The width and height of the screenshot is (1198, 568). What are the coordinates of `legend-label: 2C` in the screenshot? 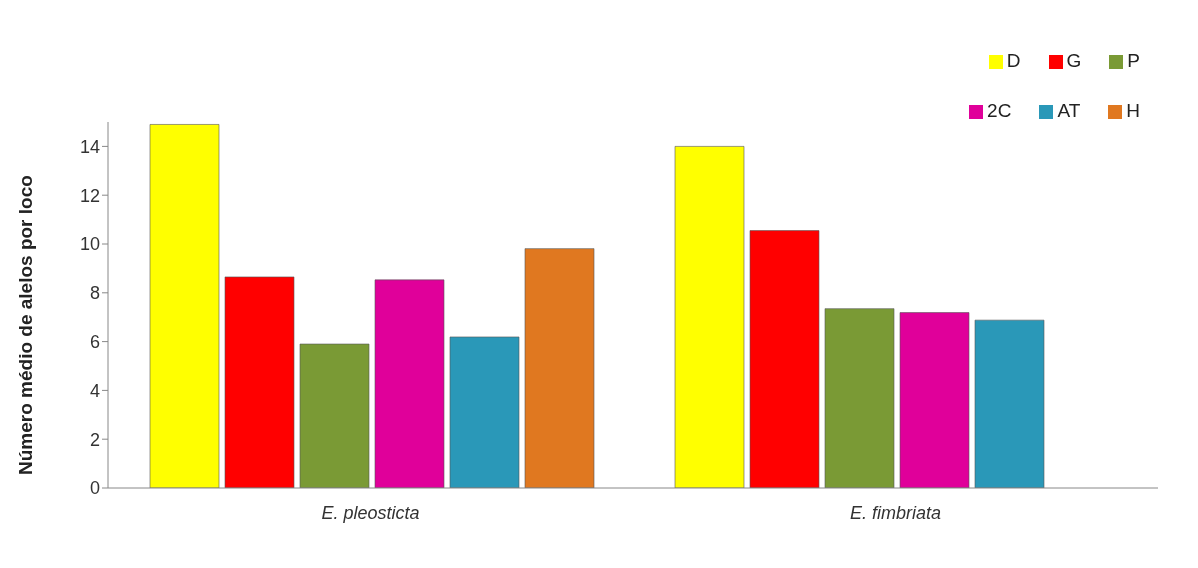 It's located at (999, 110).